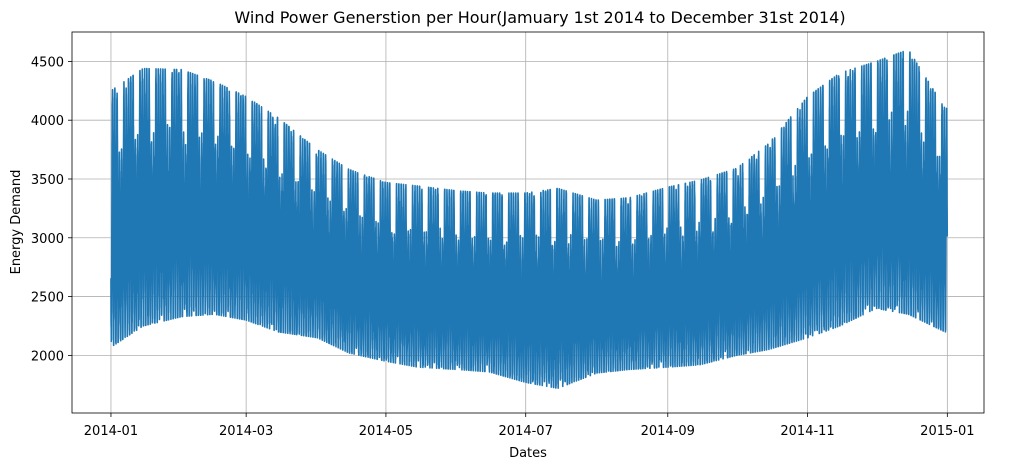  What do you see at coordinates (47, 298) in the screenshot?
I see `y-tick-label: 2500` at bounding box center [47, 298].